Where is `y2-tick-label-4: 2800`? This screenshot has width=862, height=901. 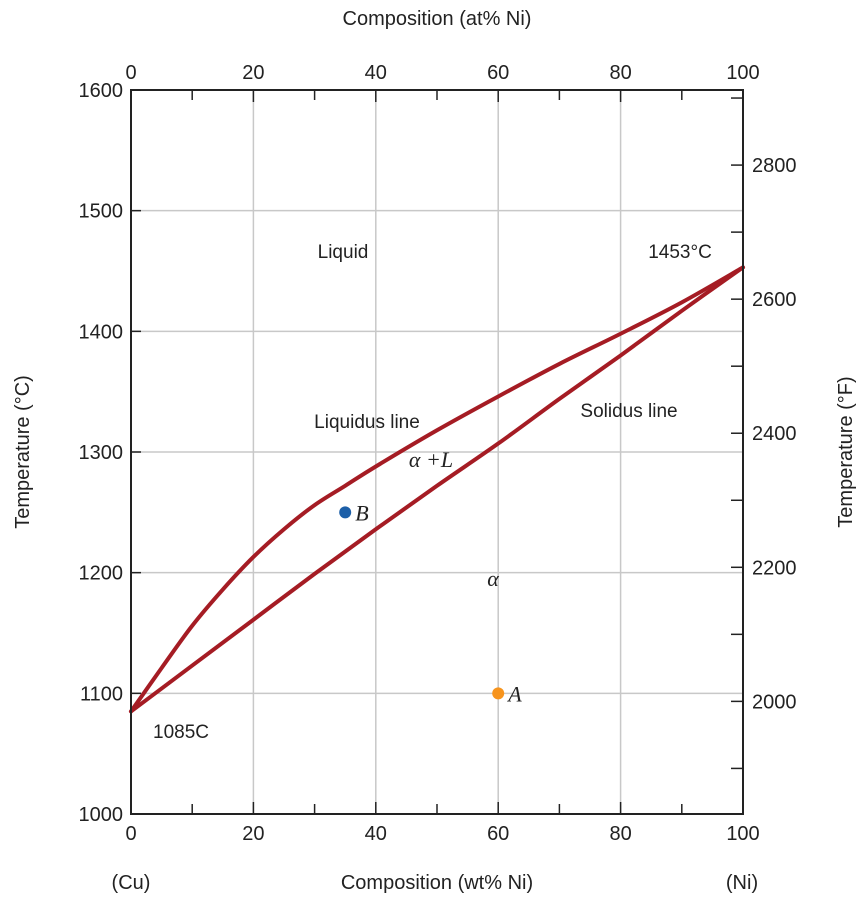
y2-tick-label-4: 2800 is located at coordinates (774, 166).